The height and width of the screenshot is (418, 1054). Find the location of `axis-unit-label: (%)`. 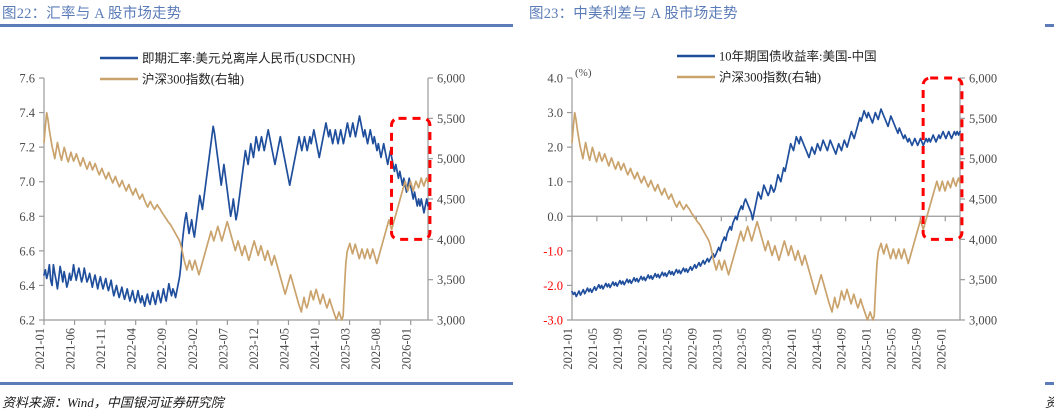

axis-unit-label: (%) is located at coordinates (583, 73).